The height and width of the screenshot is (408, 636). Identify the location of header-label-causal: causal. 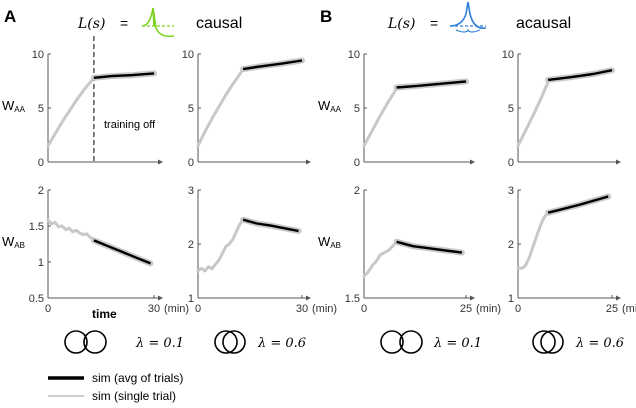
(219, 23).